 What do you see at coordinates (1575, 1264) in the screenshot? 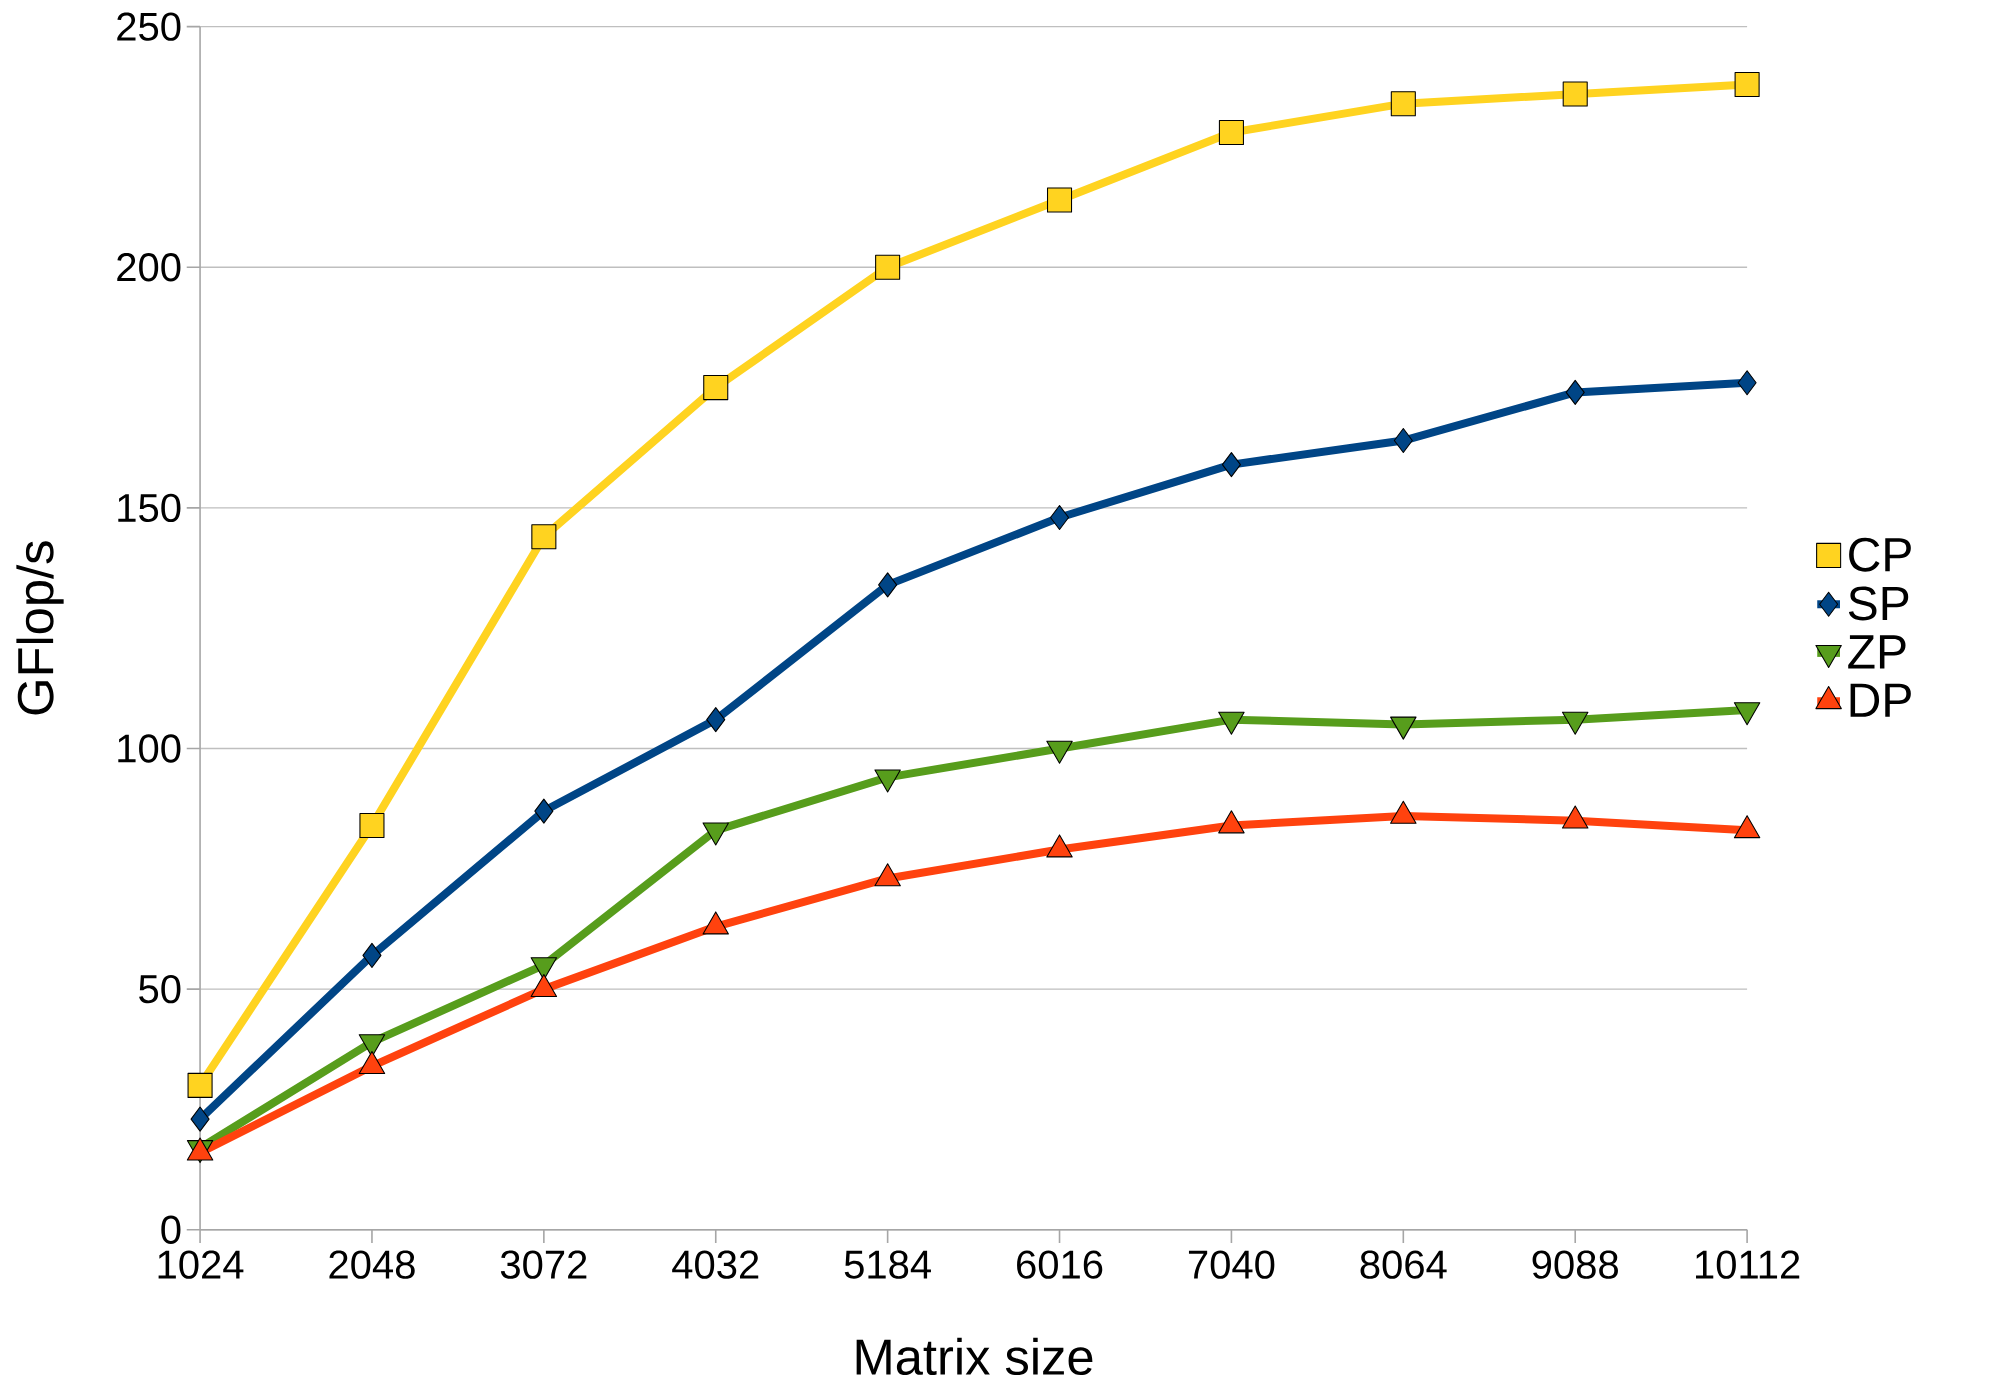
I see `x-tick-label: 9088` at bounding box center [1575, 1264].